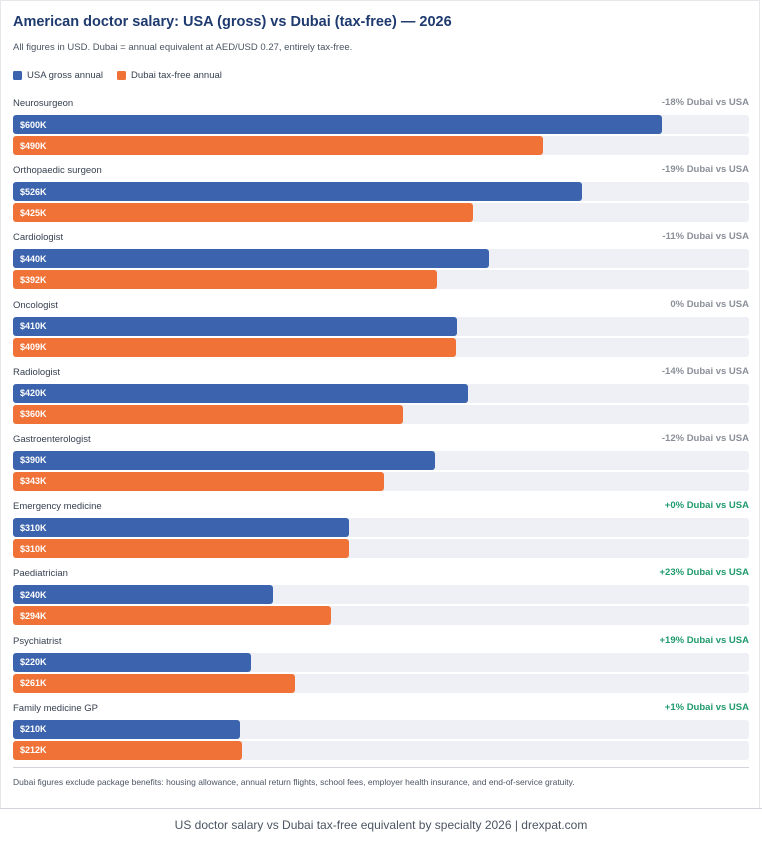 The image size is (762, 841). Describe the element at coordinates (235, 326) in the screenshot. I see `bar-usa: $410K` at that location.